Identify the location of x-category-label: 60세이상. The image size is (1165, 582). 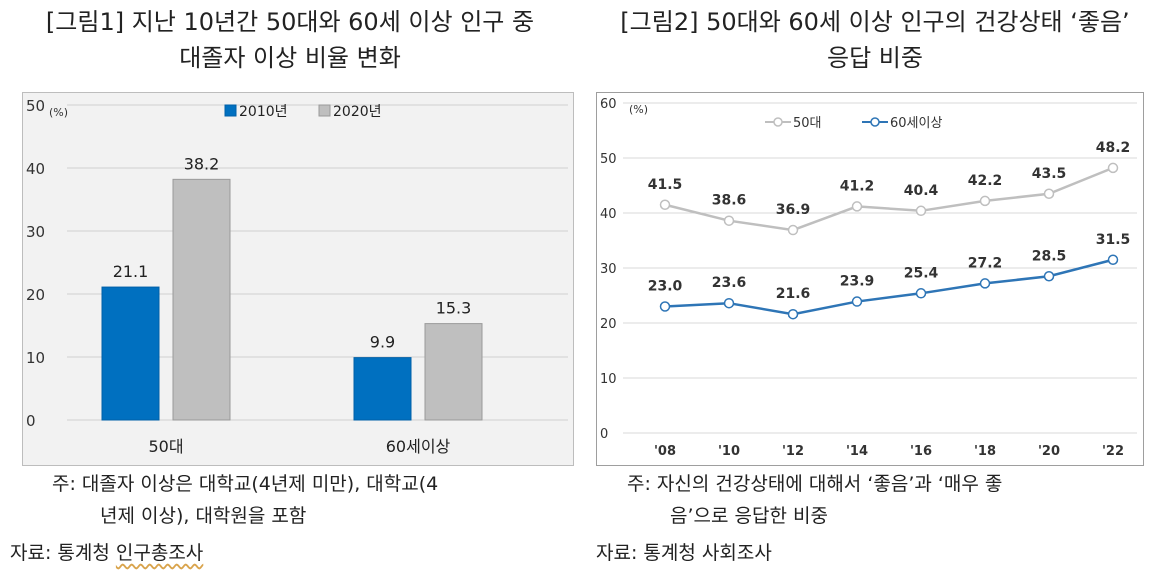
(418, 446).